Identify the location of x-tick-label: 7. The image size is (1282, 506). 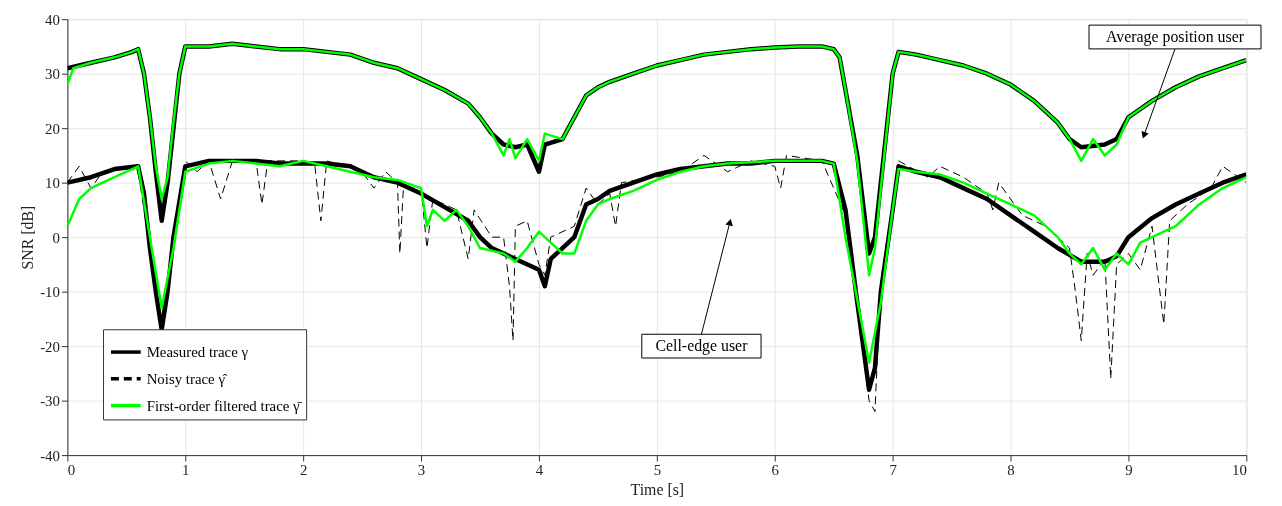
(893, 470).